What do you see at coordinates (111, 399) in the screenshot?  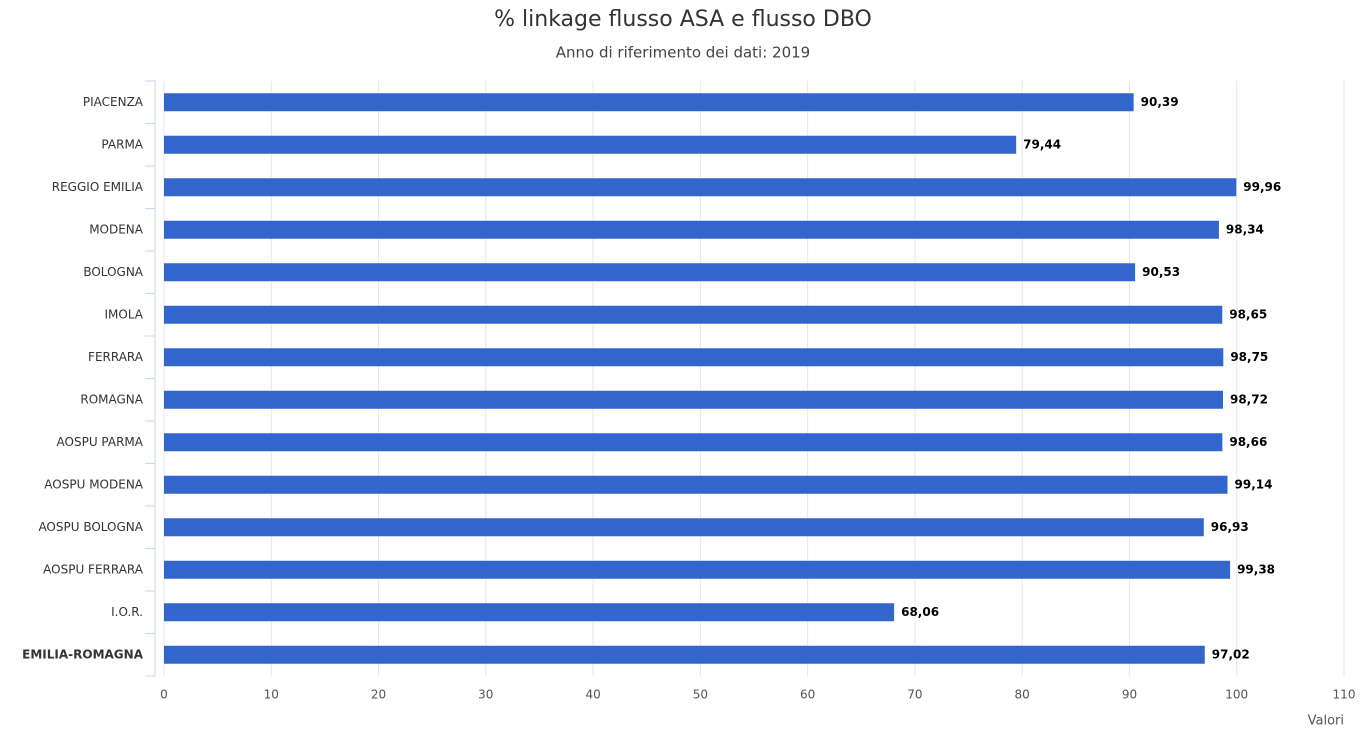 I see `y-tick-label: ROMAGNA` at bounding box center [111, 399].